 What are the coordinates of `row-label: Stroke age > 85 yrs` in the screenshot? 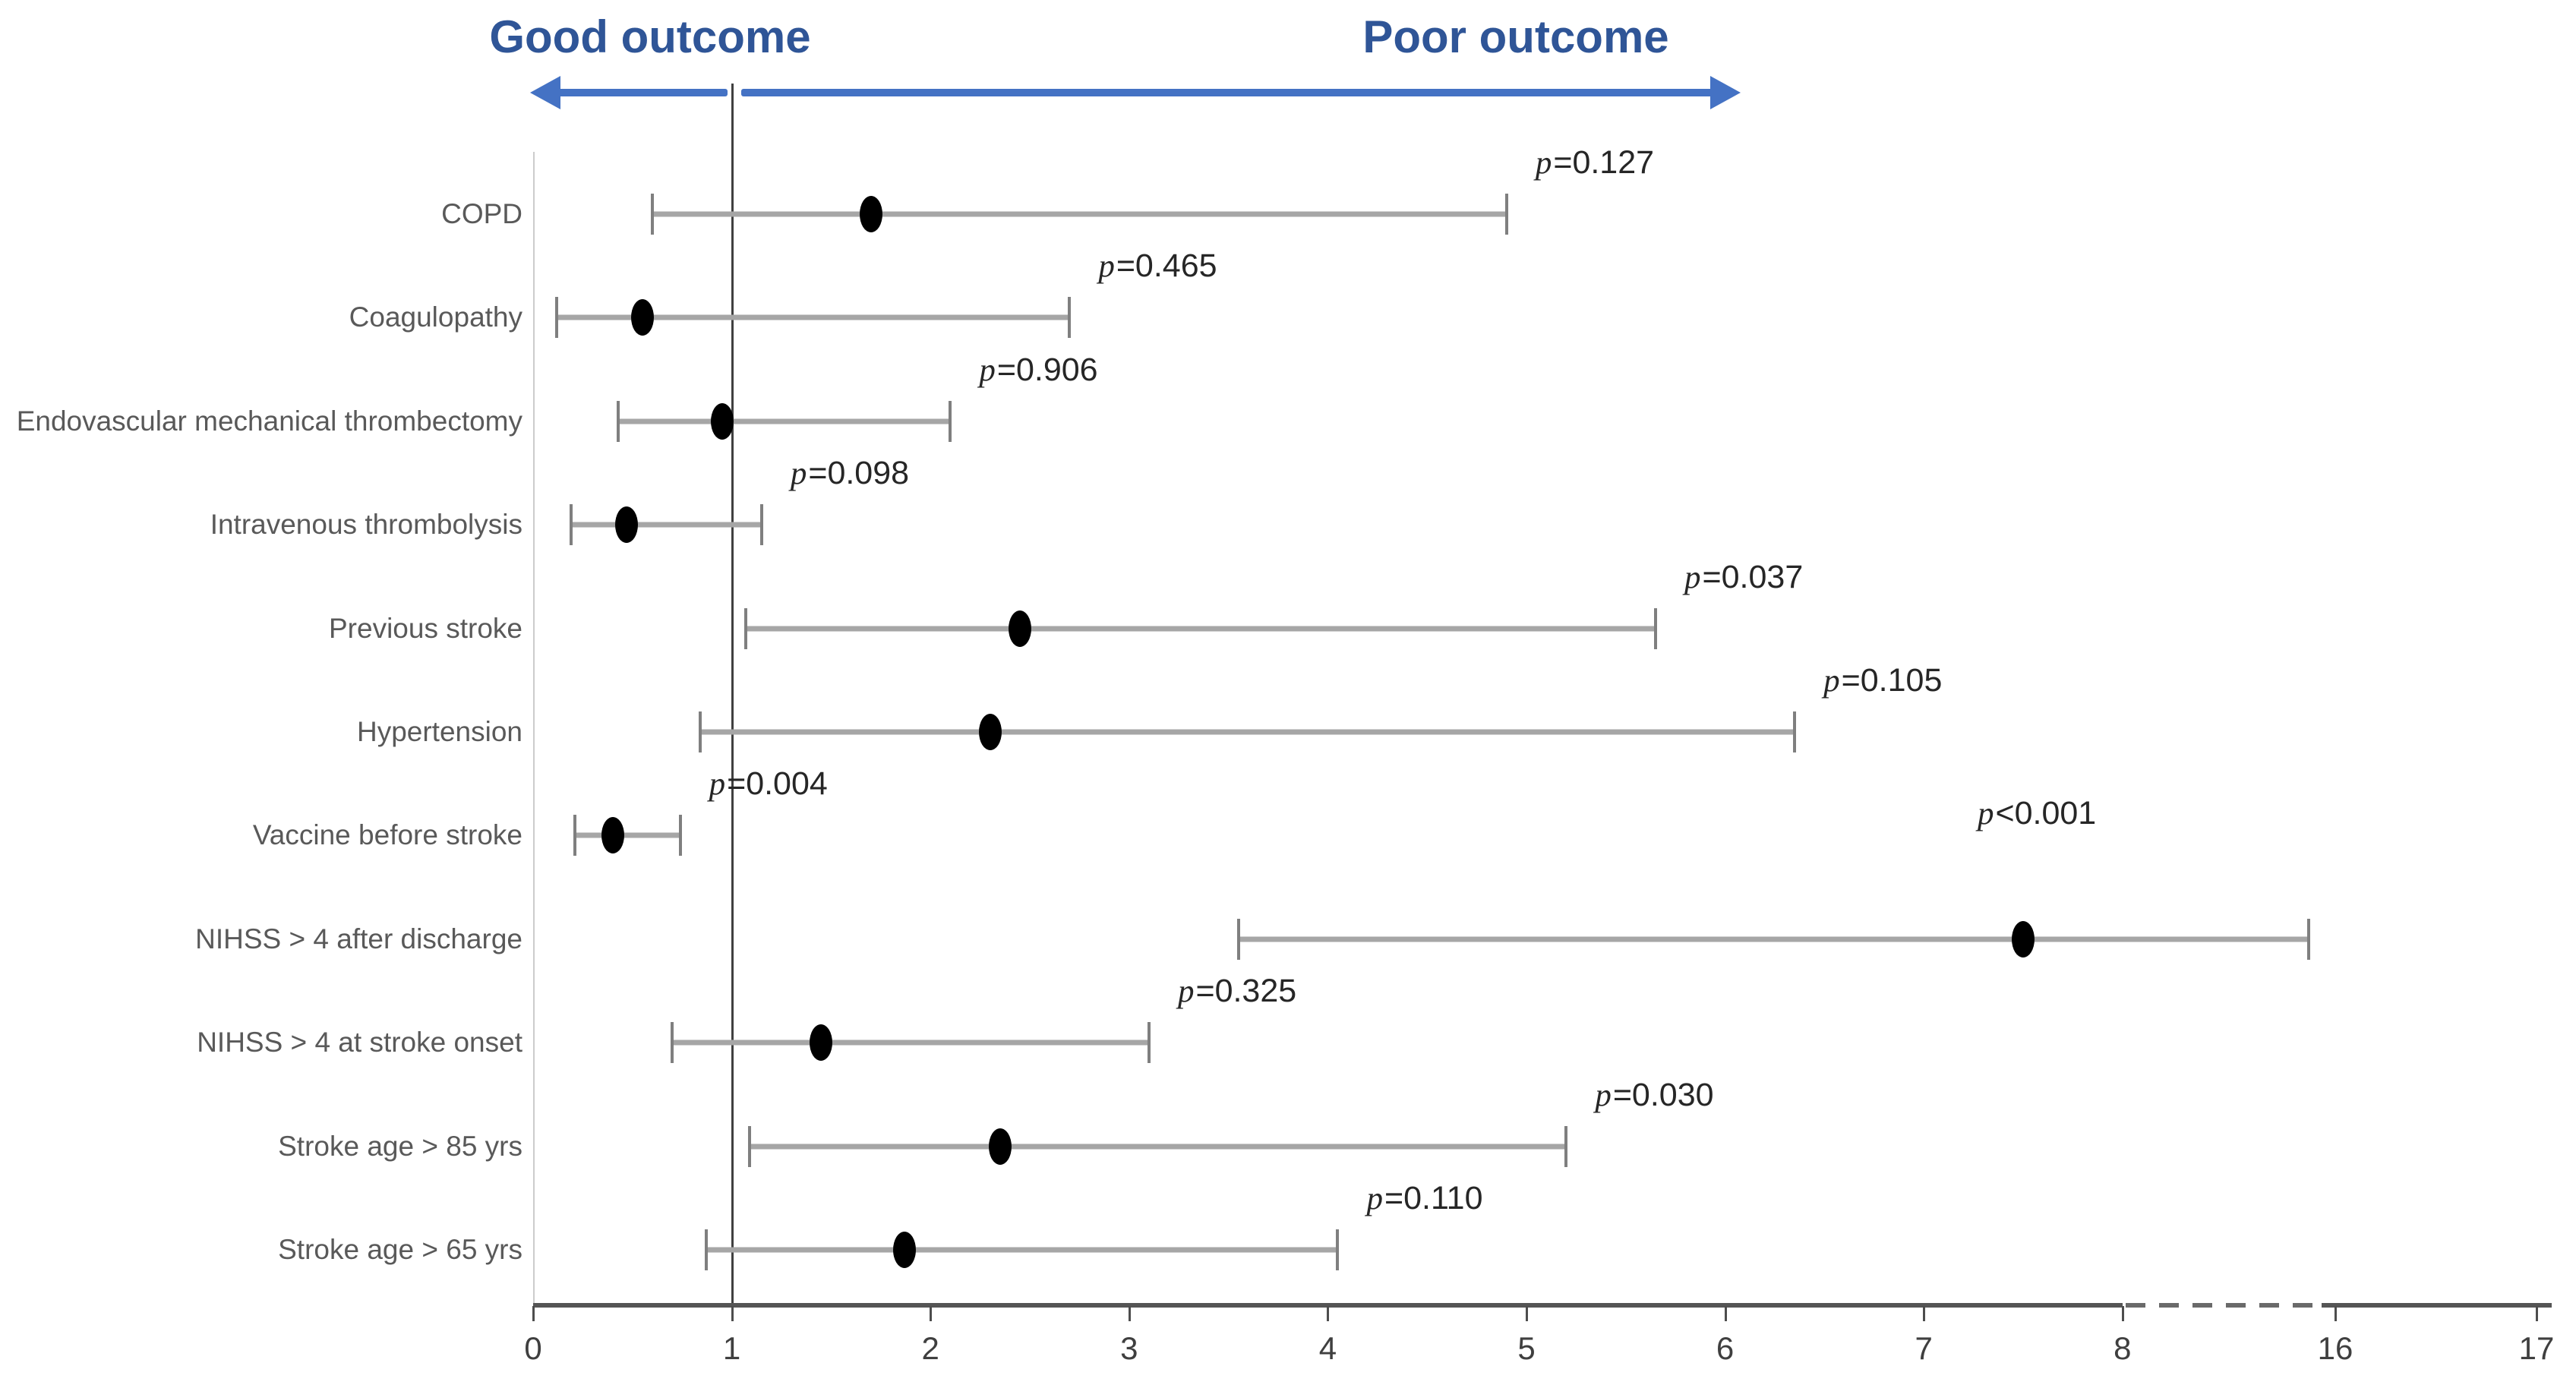 It's located at (400, 1146).